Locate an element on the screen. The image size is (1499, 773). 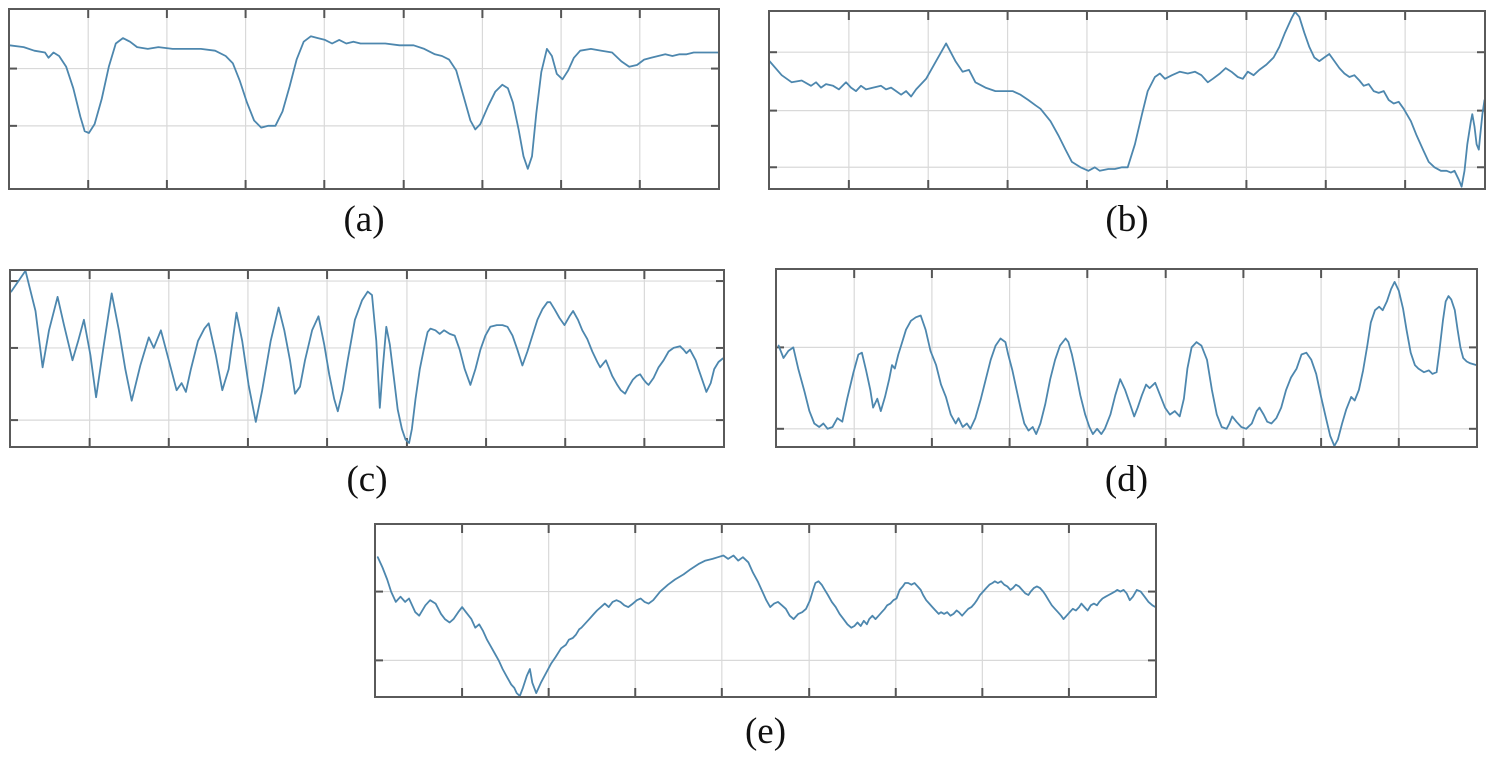
panel-c-plot-svg is located at coordinates (367, 358).